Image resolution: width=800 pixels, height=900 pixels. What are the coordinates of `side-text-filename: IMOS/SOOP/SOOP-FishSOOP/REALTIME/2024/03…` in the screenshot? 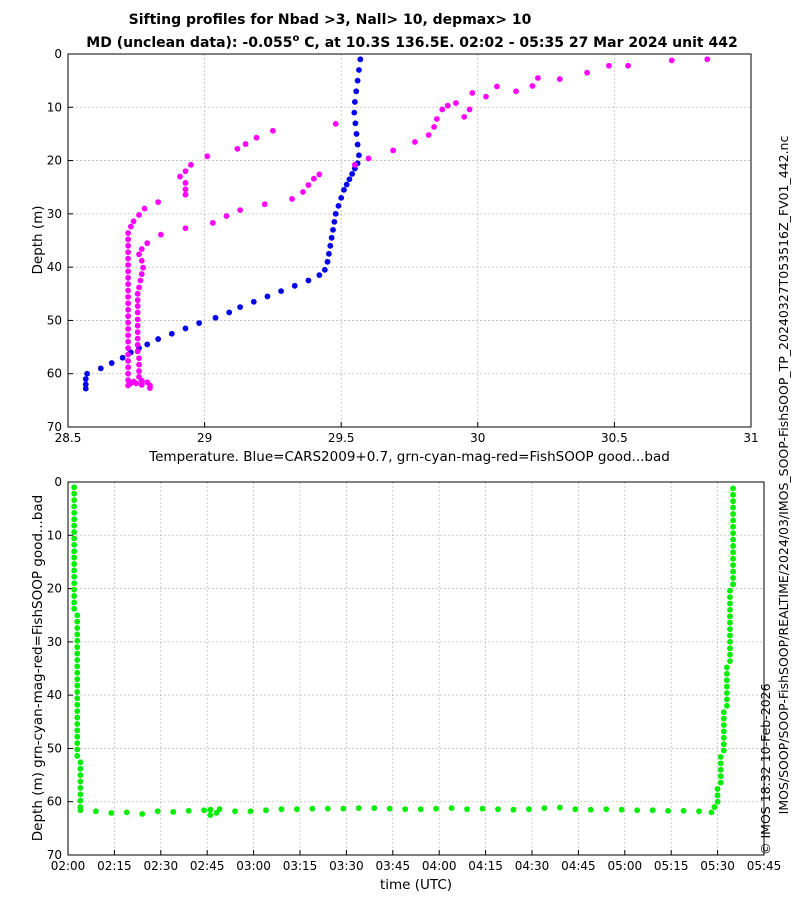 It's located at (783, 475).